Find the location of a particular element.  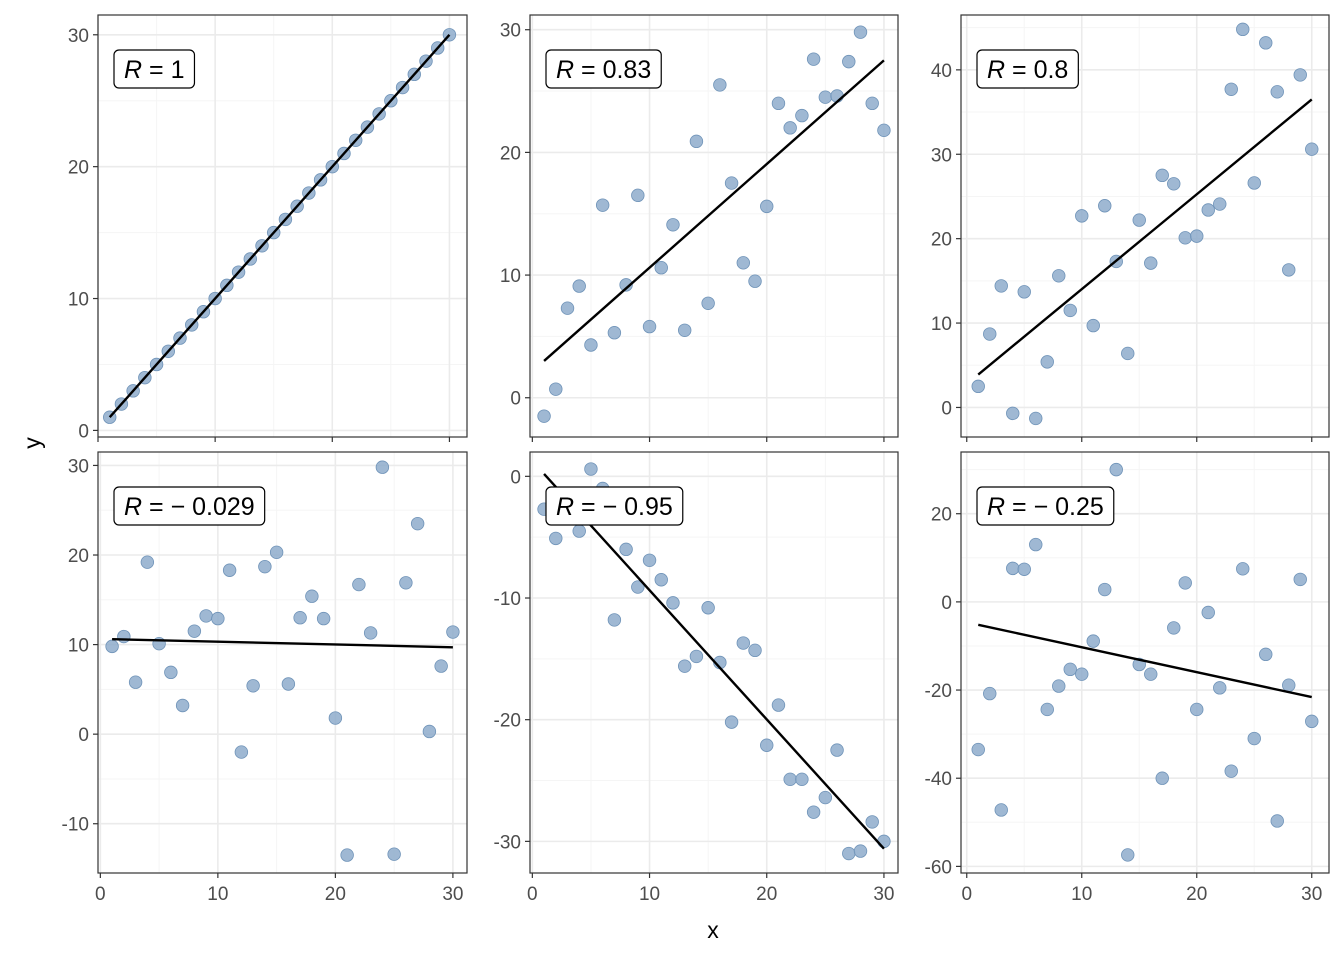

y-tick-label: 40 is located at coordinates (941, 71).